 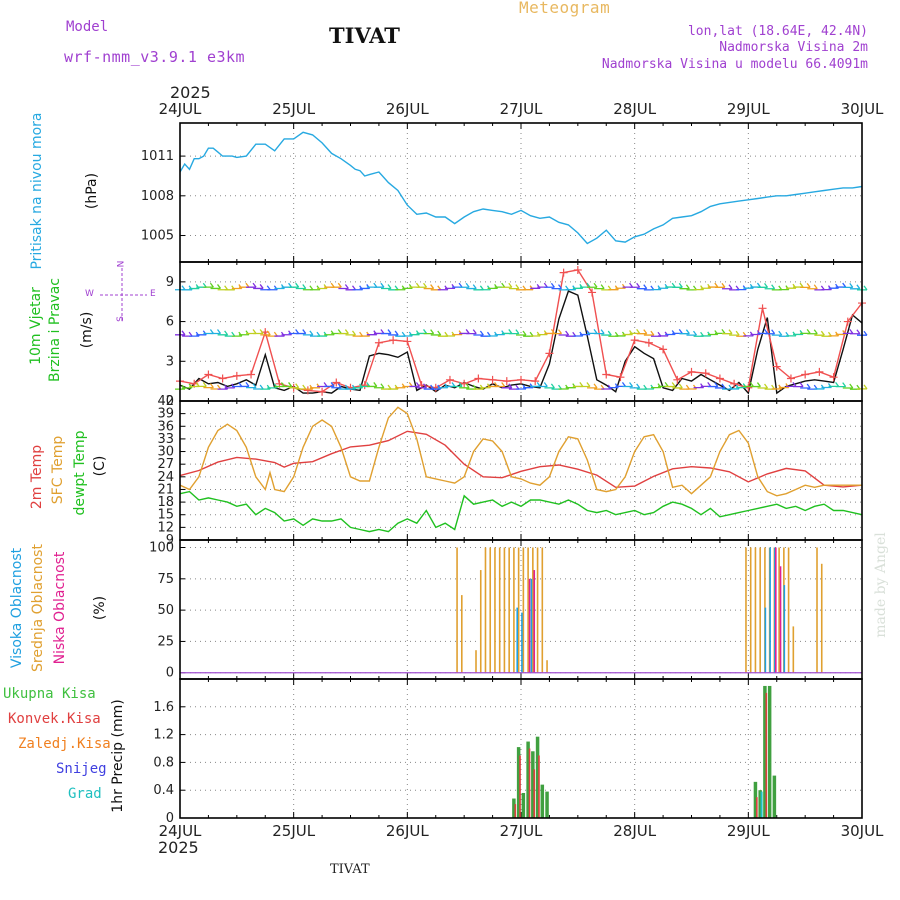 What do you see at coordinates (170, 322) in the screenshot?
I see `wind-ytick-label: 6` at bounding box center [170, 322].